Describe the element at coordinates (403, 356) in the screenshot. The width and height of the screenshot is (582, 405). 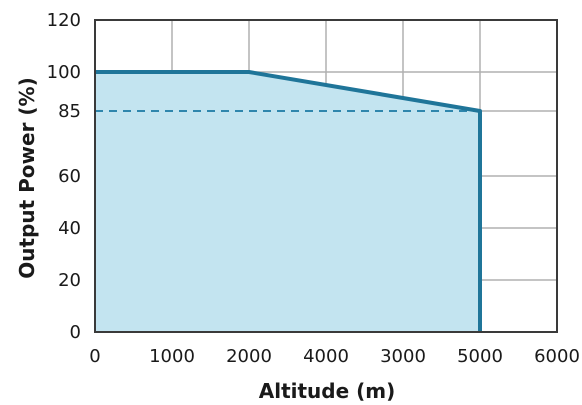
I see `x-tick-label: 3000` at that location.